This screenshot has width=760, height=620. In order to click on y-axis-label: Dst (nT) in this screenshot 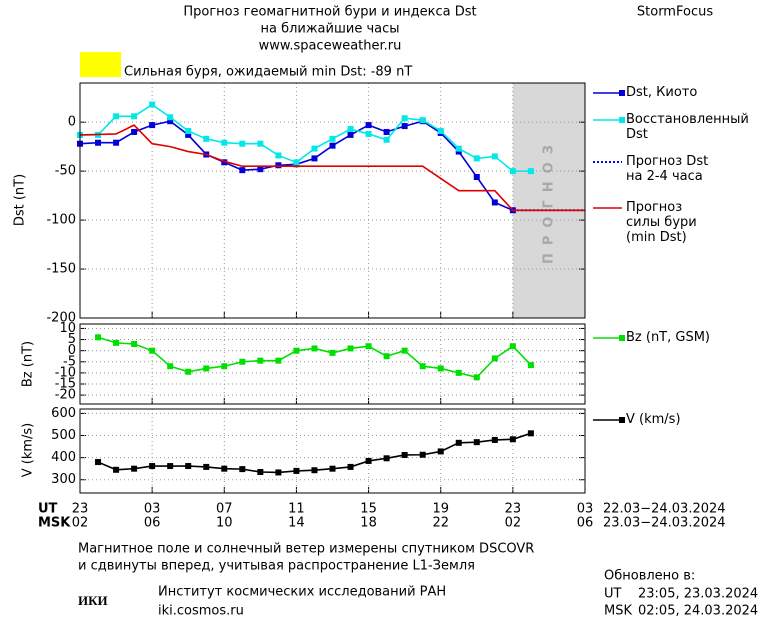, I will do `click(20, 200)`.